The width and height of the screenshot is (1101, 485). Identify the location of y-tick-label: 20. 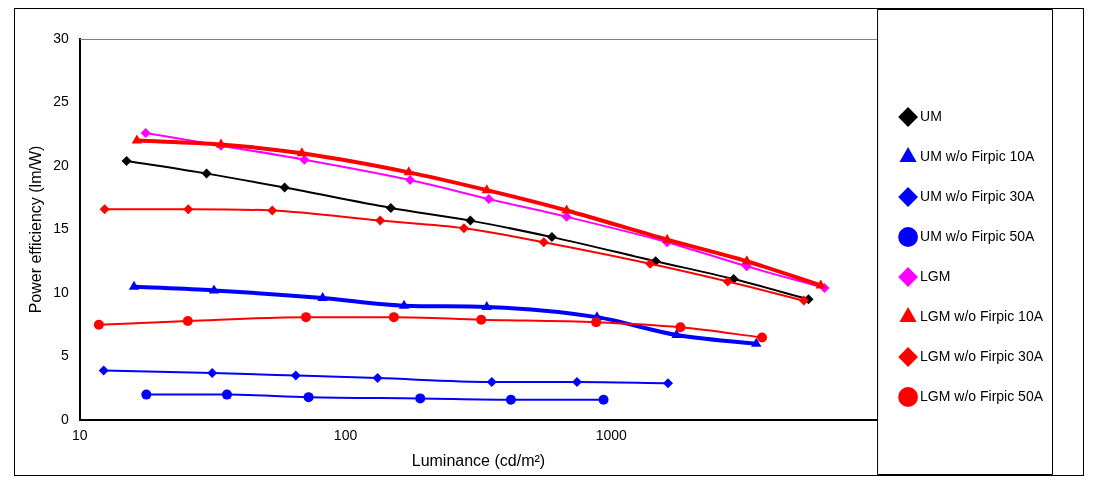
(61, 164).